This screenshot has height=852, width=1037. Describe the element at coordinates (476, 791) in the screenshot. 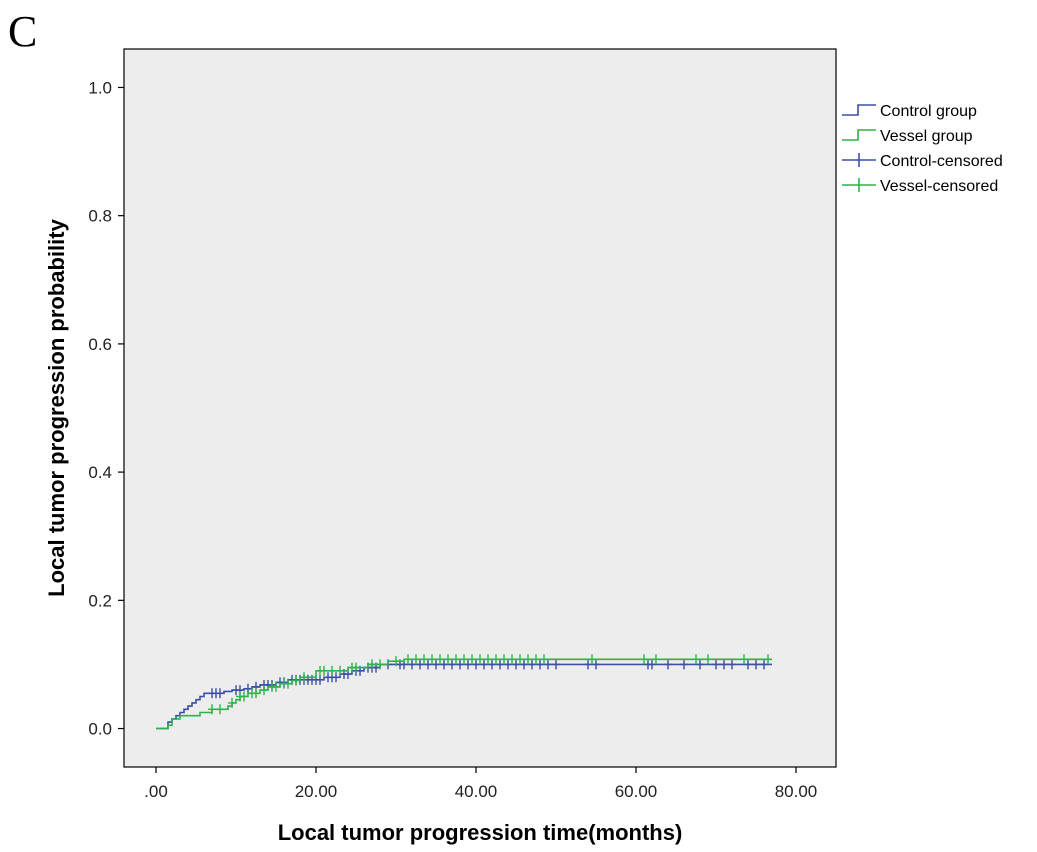

I see `x-tick-label: 40.00` at that location.